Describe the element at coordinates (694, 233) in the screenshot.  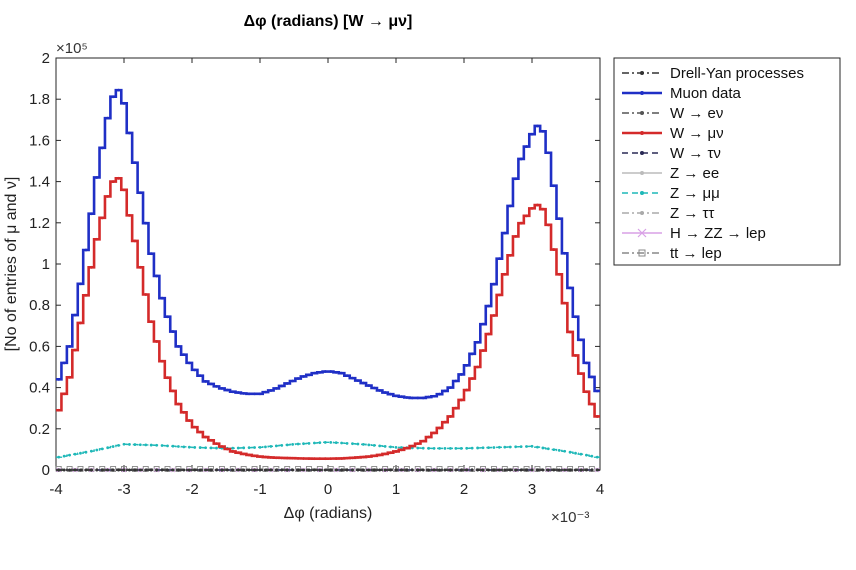
I see `legend-entry: H → ZZ → lep` at that location.